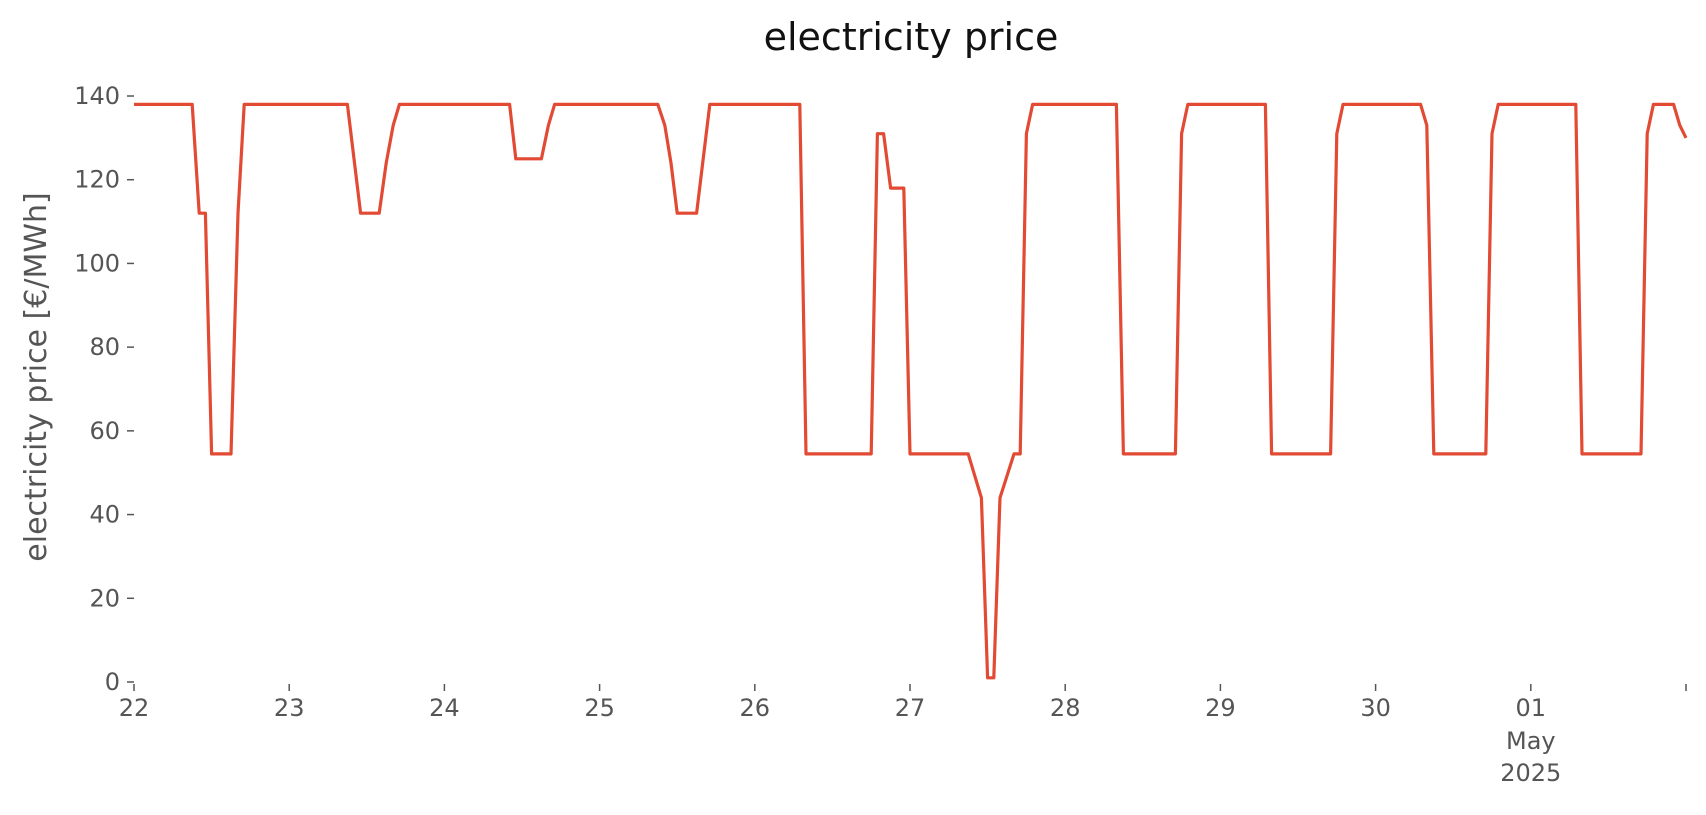 Image resolution: width=1706 pixels, height=815 pixels. Describe the element at coordinates (97, 180) in the screenshot. I see `y-tick-label: 120` at that location.